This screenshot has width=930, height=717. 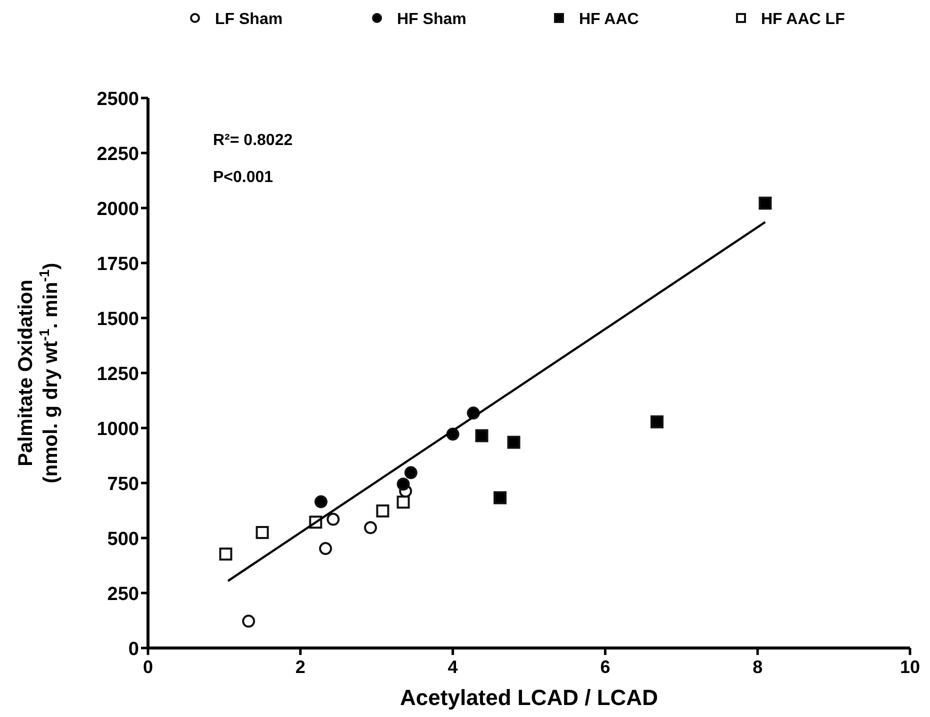 I want to click on x-tick-label: 4, so click(x=453, y=667).